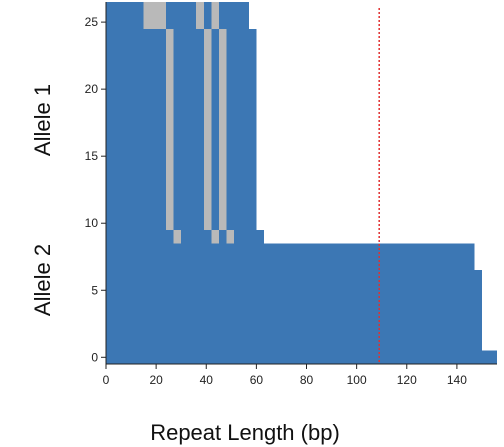  I want to click on y-tick-label-10: 10, so click(92, 223).